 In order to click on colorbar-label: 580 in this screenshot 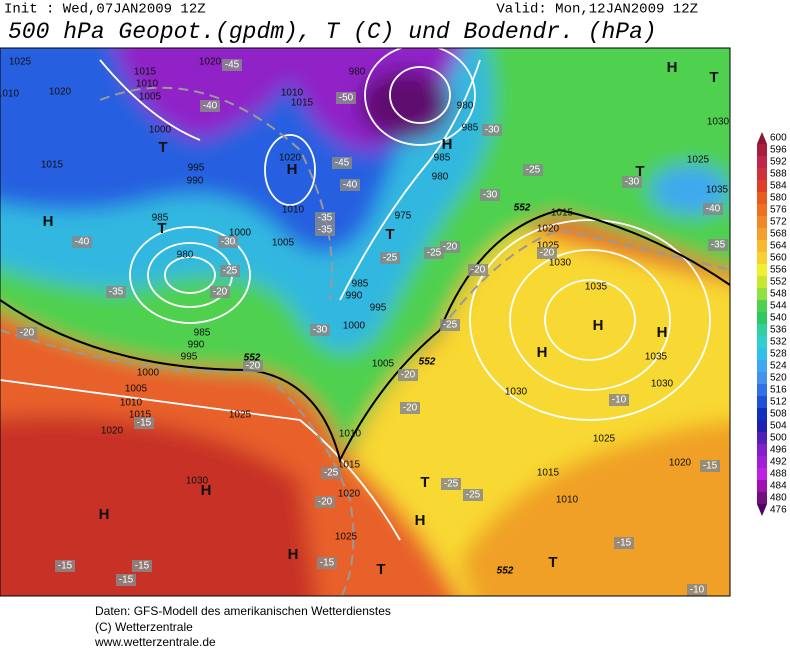, I will do `click(778, 198)`.